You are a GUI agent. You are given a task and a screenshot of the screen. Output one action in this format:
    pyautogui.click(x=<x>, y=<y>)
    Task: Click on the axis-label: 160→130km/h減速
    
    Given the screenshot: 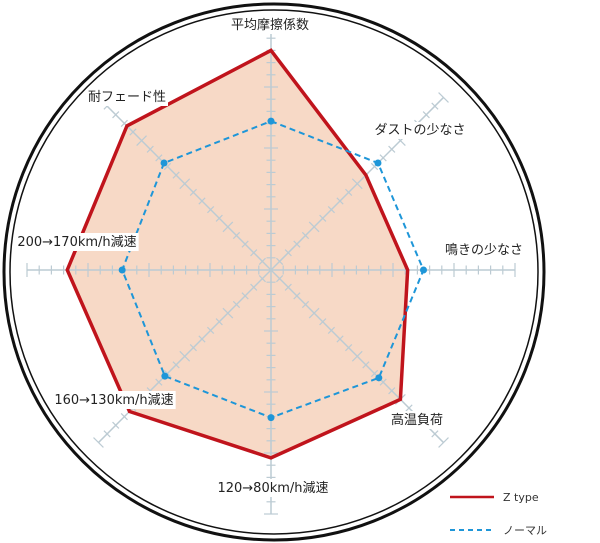 What is the action you would take?
    pyautogui.click(x=113, y=400)
    